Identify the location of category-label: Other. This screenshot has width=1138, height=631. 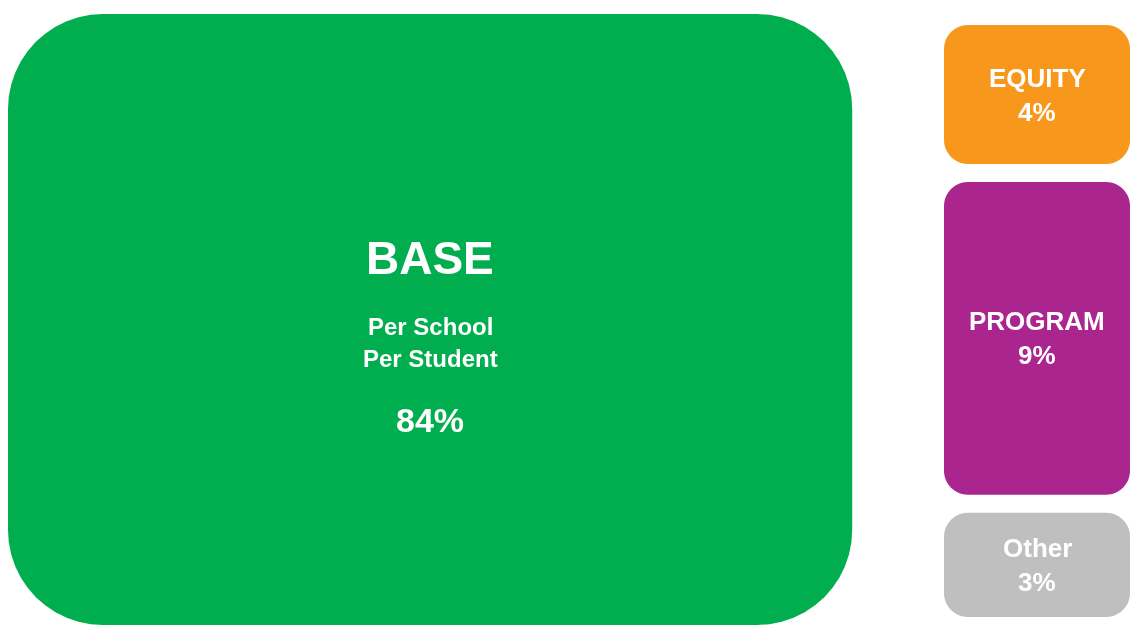
(1038, 548).